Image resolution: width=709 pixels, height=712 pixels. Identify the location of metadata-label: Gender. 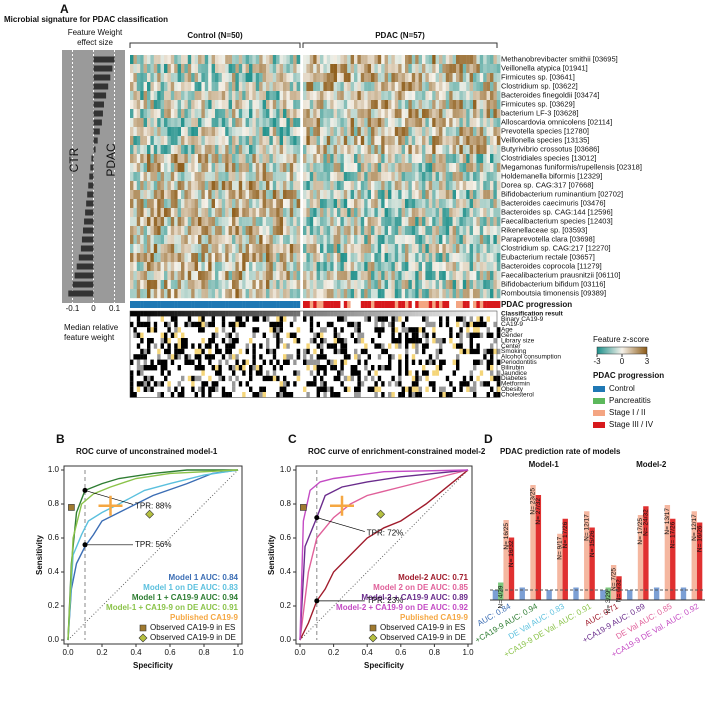
(512, 335).